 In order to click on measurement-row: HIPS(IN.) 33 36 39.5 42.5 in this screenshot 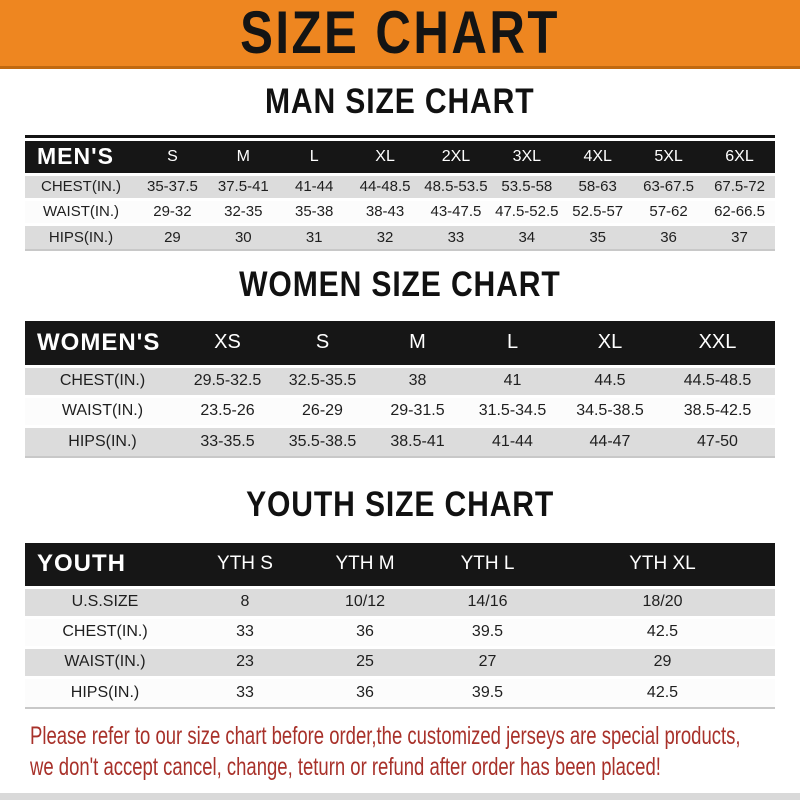, I will do `click(400, 691)`.